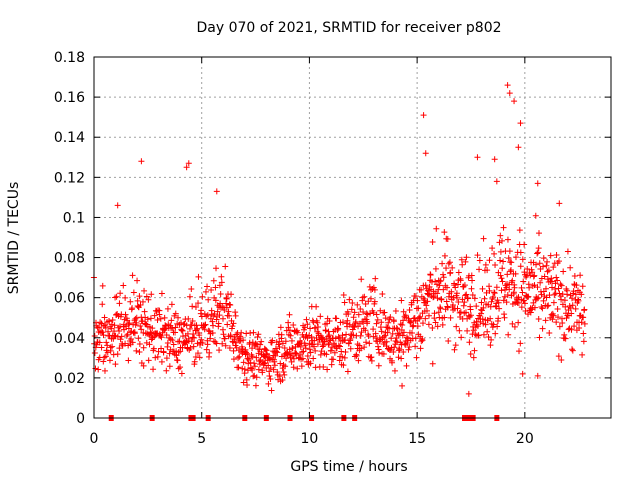 The width and height of the screenshot is (640, 480). I want to click on y-tick-label: 0.12, so click(69, 178).